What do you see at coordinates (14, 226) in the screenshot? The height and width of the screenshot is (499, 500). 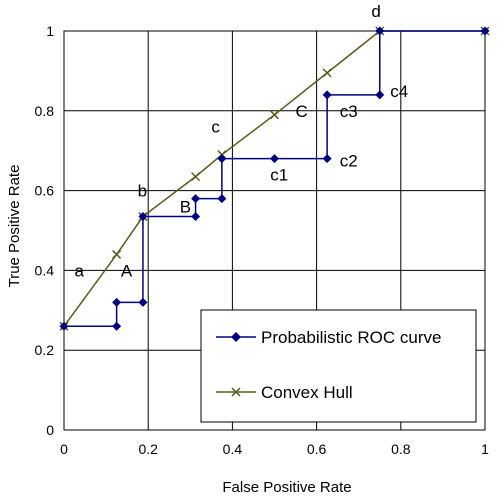 I see `y-axis-title: True Positive Rate` at bounding box center [14, 226].